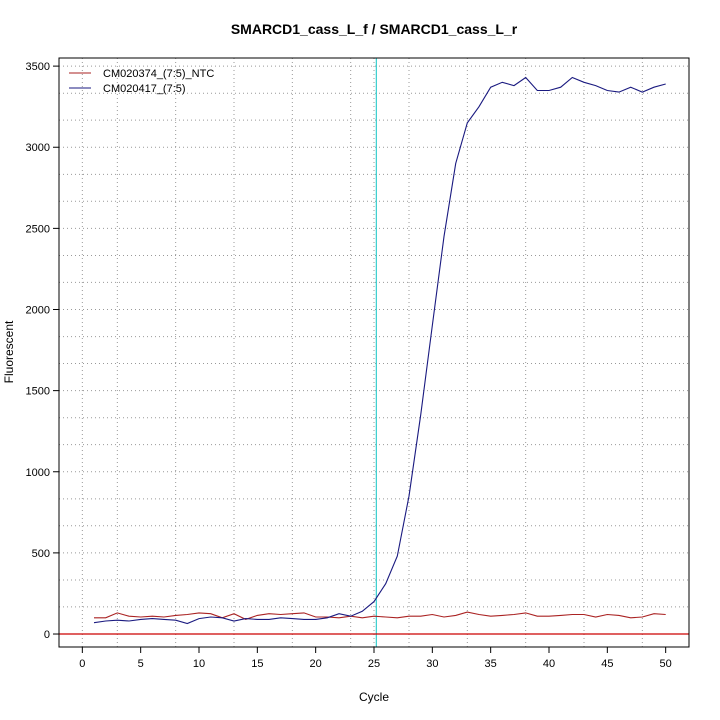 The image size is (720, 720). Describe the element at coordinates (607, 664) in the screenshot. I see `x-tick-label: 45` at that location.